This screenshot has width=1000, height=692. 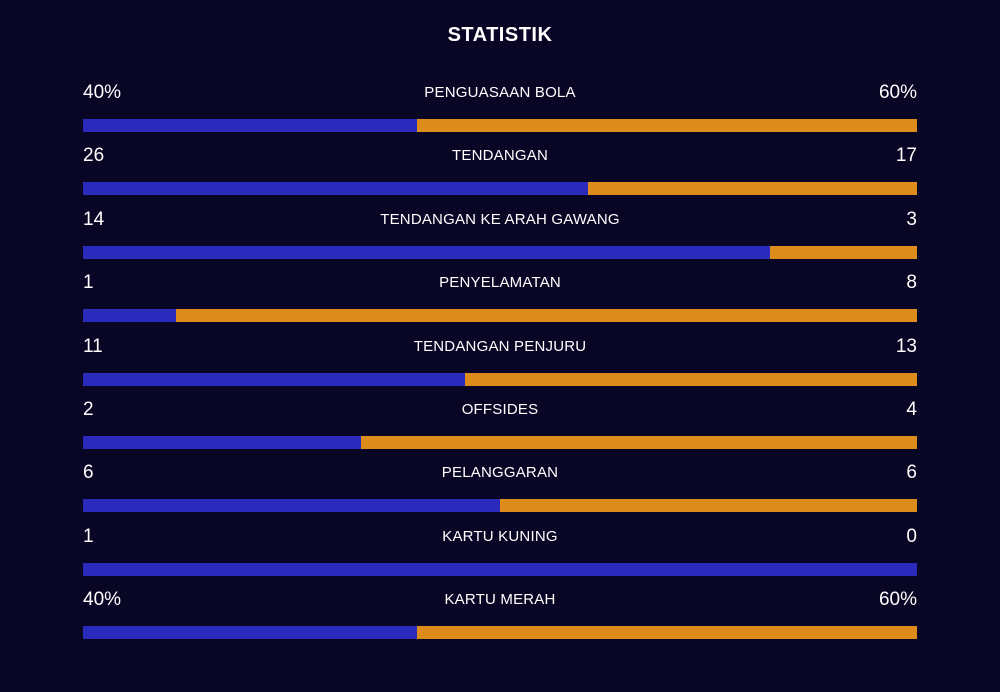 I want to click on home-value: 6, so click(x=88, y=473).